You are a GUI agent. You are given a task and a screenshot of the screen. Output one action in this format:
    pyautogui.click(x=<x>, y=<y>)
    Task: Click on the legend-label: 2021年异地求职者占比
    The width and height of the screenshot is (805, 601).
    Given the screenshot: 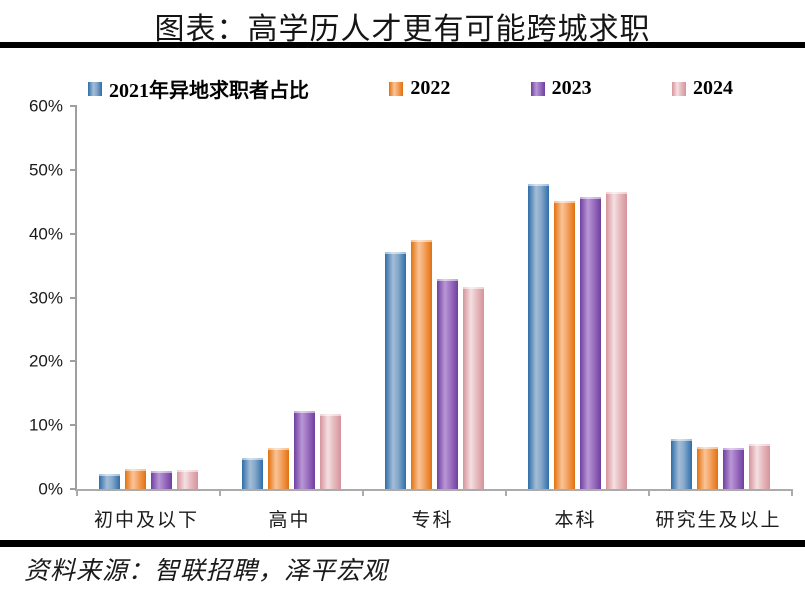 What is the action you would take?
    pyautogui.click(x=209, y=91)
    